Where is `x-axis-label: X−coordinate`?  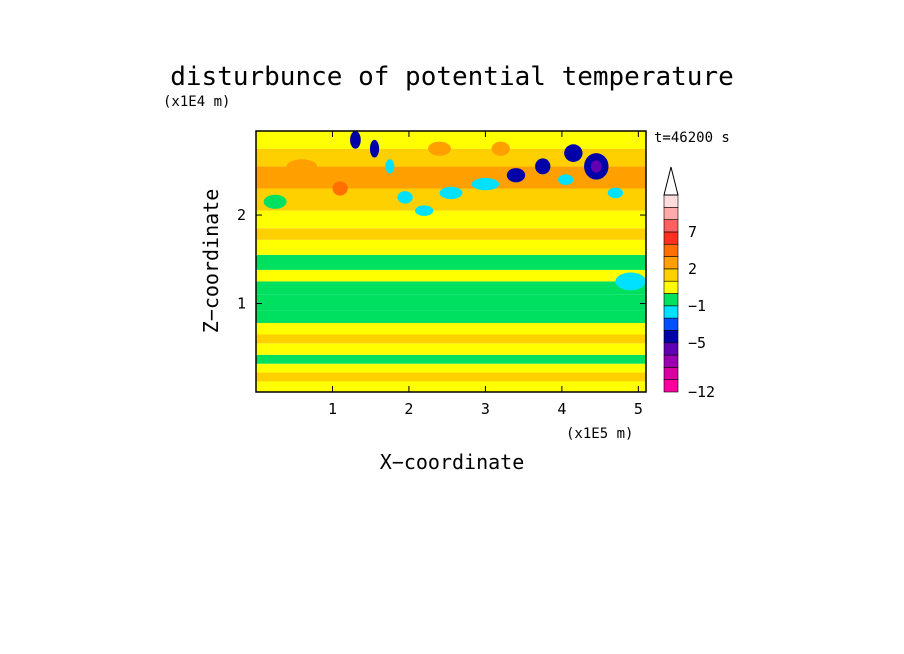 x-axis-label: X−coordinate is located at coordinates (452, 462).